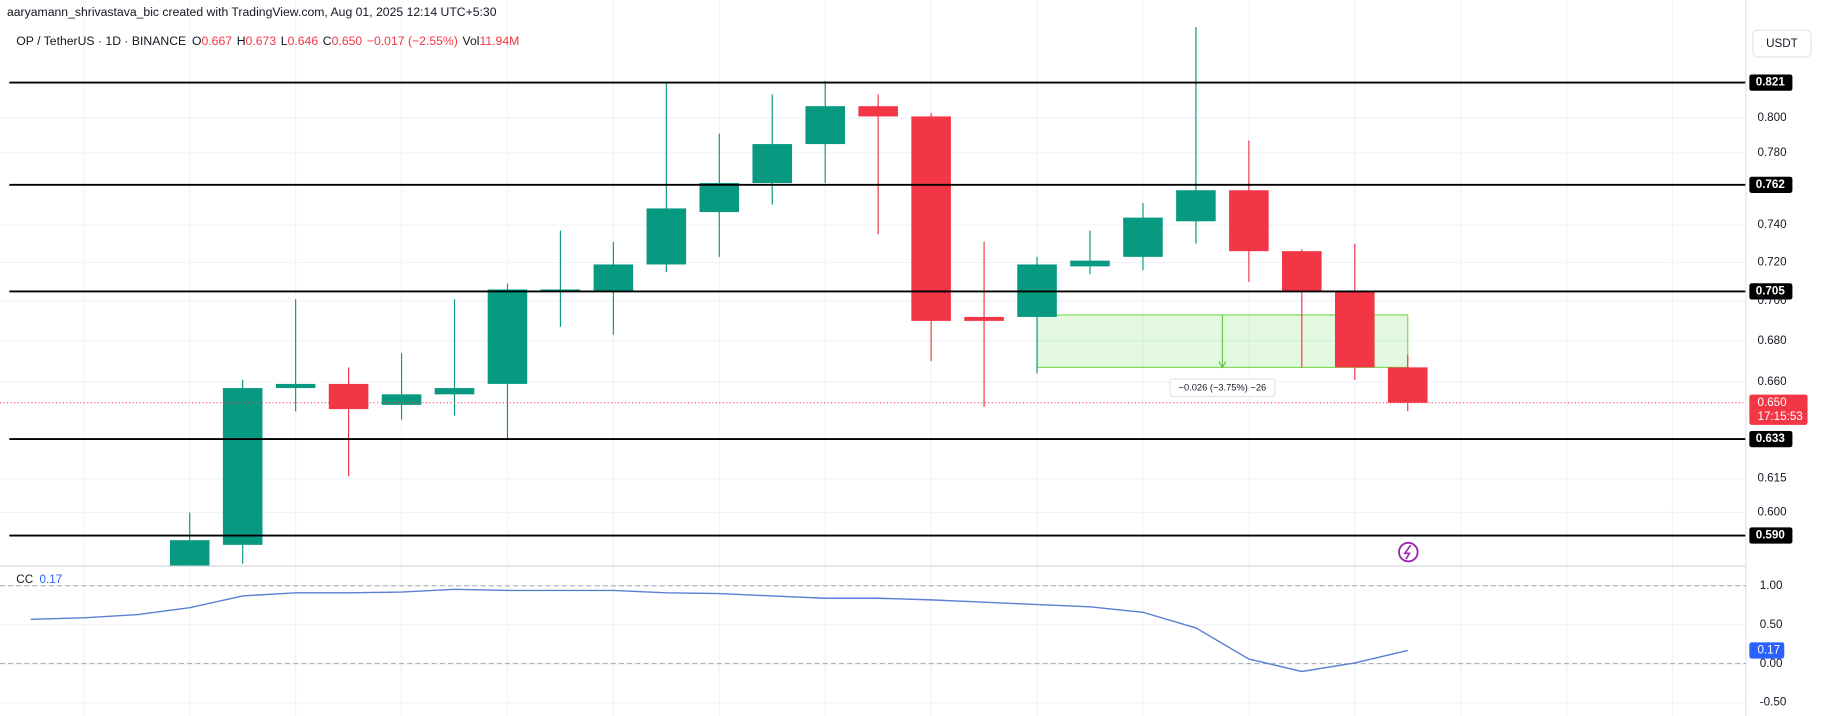  I want to click on indicator-last-tag, so click(1767, 650).